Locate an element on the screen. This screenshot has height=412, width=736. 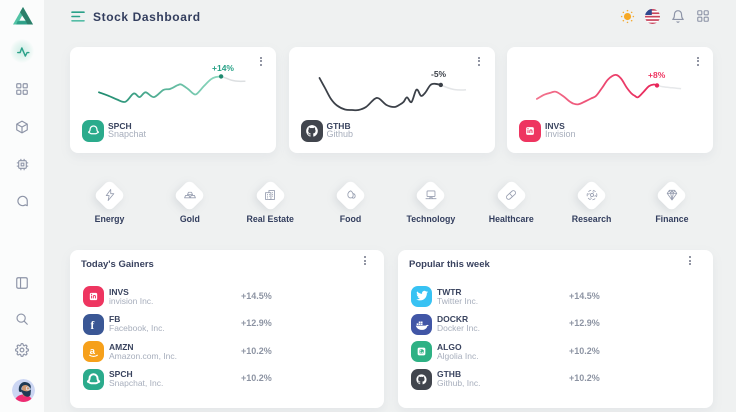
svg-text: a is located at coordinates (93, 351).